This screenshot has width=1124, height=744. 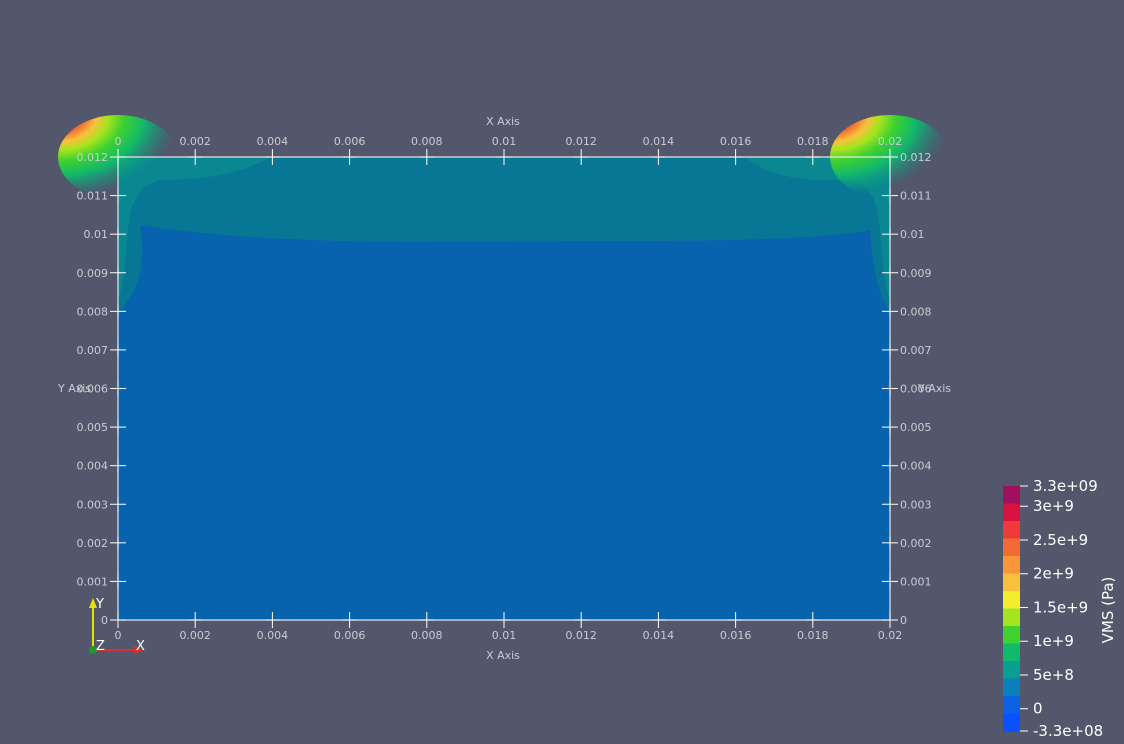 I want to click on y-axis-title-left: Y Axis, so click(x=74, y=388).